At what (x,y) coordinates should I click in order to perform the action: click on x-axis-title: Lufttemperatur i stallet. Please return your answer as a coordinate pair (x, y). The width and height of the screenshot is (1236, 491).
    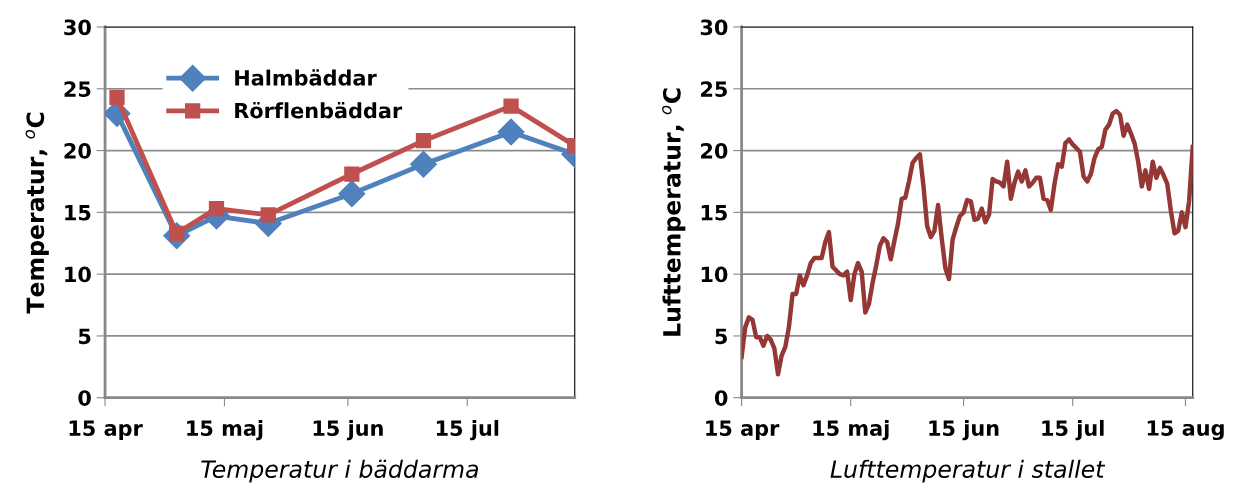
    Looking at the image, I should click on (968, 471).